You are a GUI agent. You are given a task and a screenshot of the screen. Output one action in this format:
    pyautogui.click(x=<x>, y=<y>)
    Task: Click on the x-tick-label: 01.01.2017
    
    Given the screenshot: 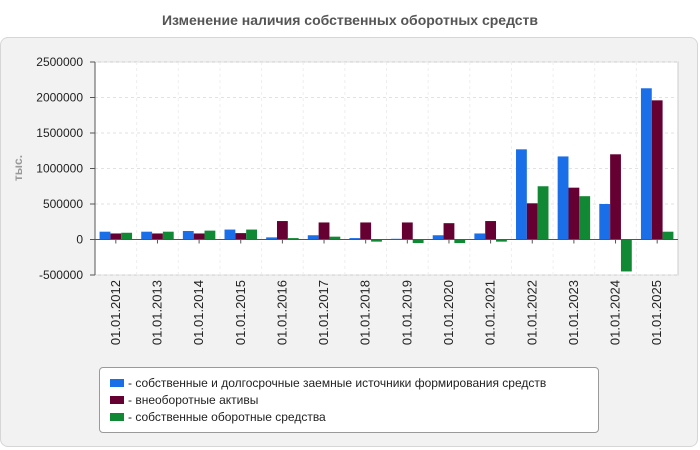 What is the action you would take?
    pyautogui.click(x=323, y=312)
    